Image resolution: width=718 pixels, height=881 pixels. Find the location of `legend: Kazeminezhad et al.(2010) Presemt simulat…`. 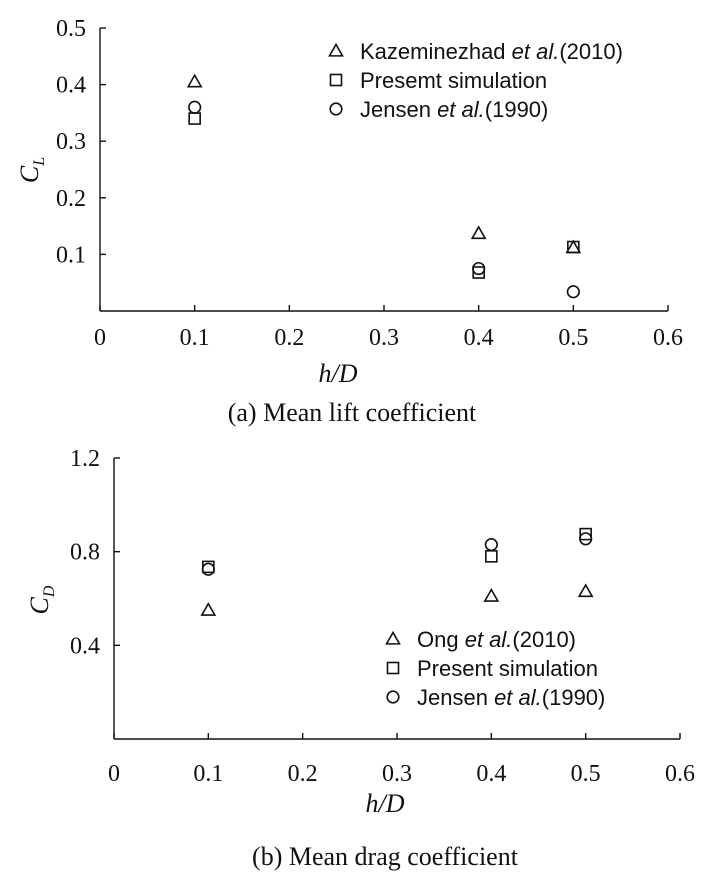

legend: Kazeminezhad et al.(2010) Presemt simulat… is located at coordinates (475, 80).